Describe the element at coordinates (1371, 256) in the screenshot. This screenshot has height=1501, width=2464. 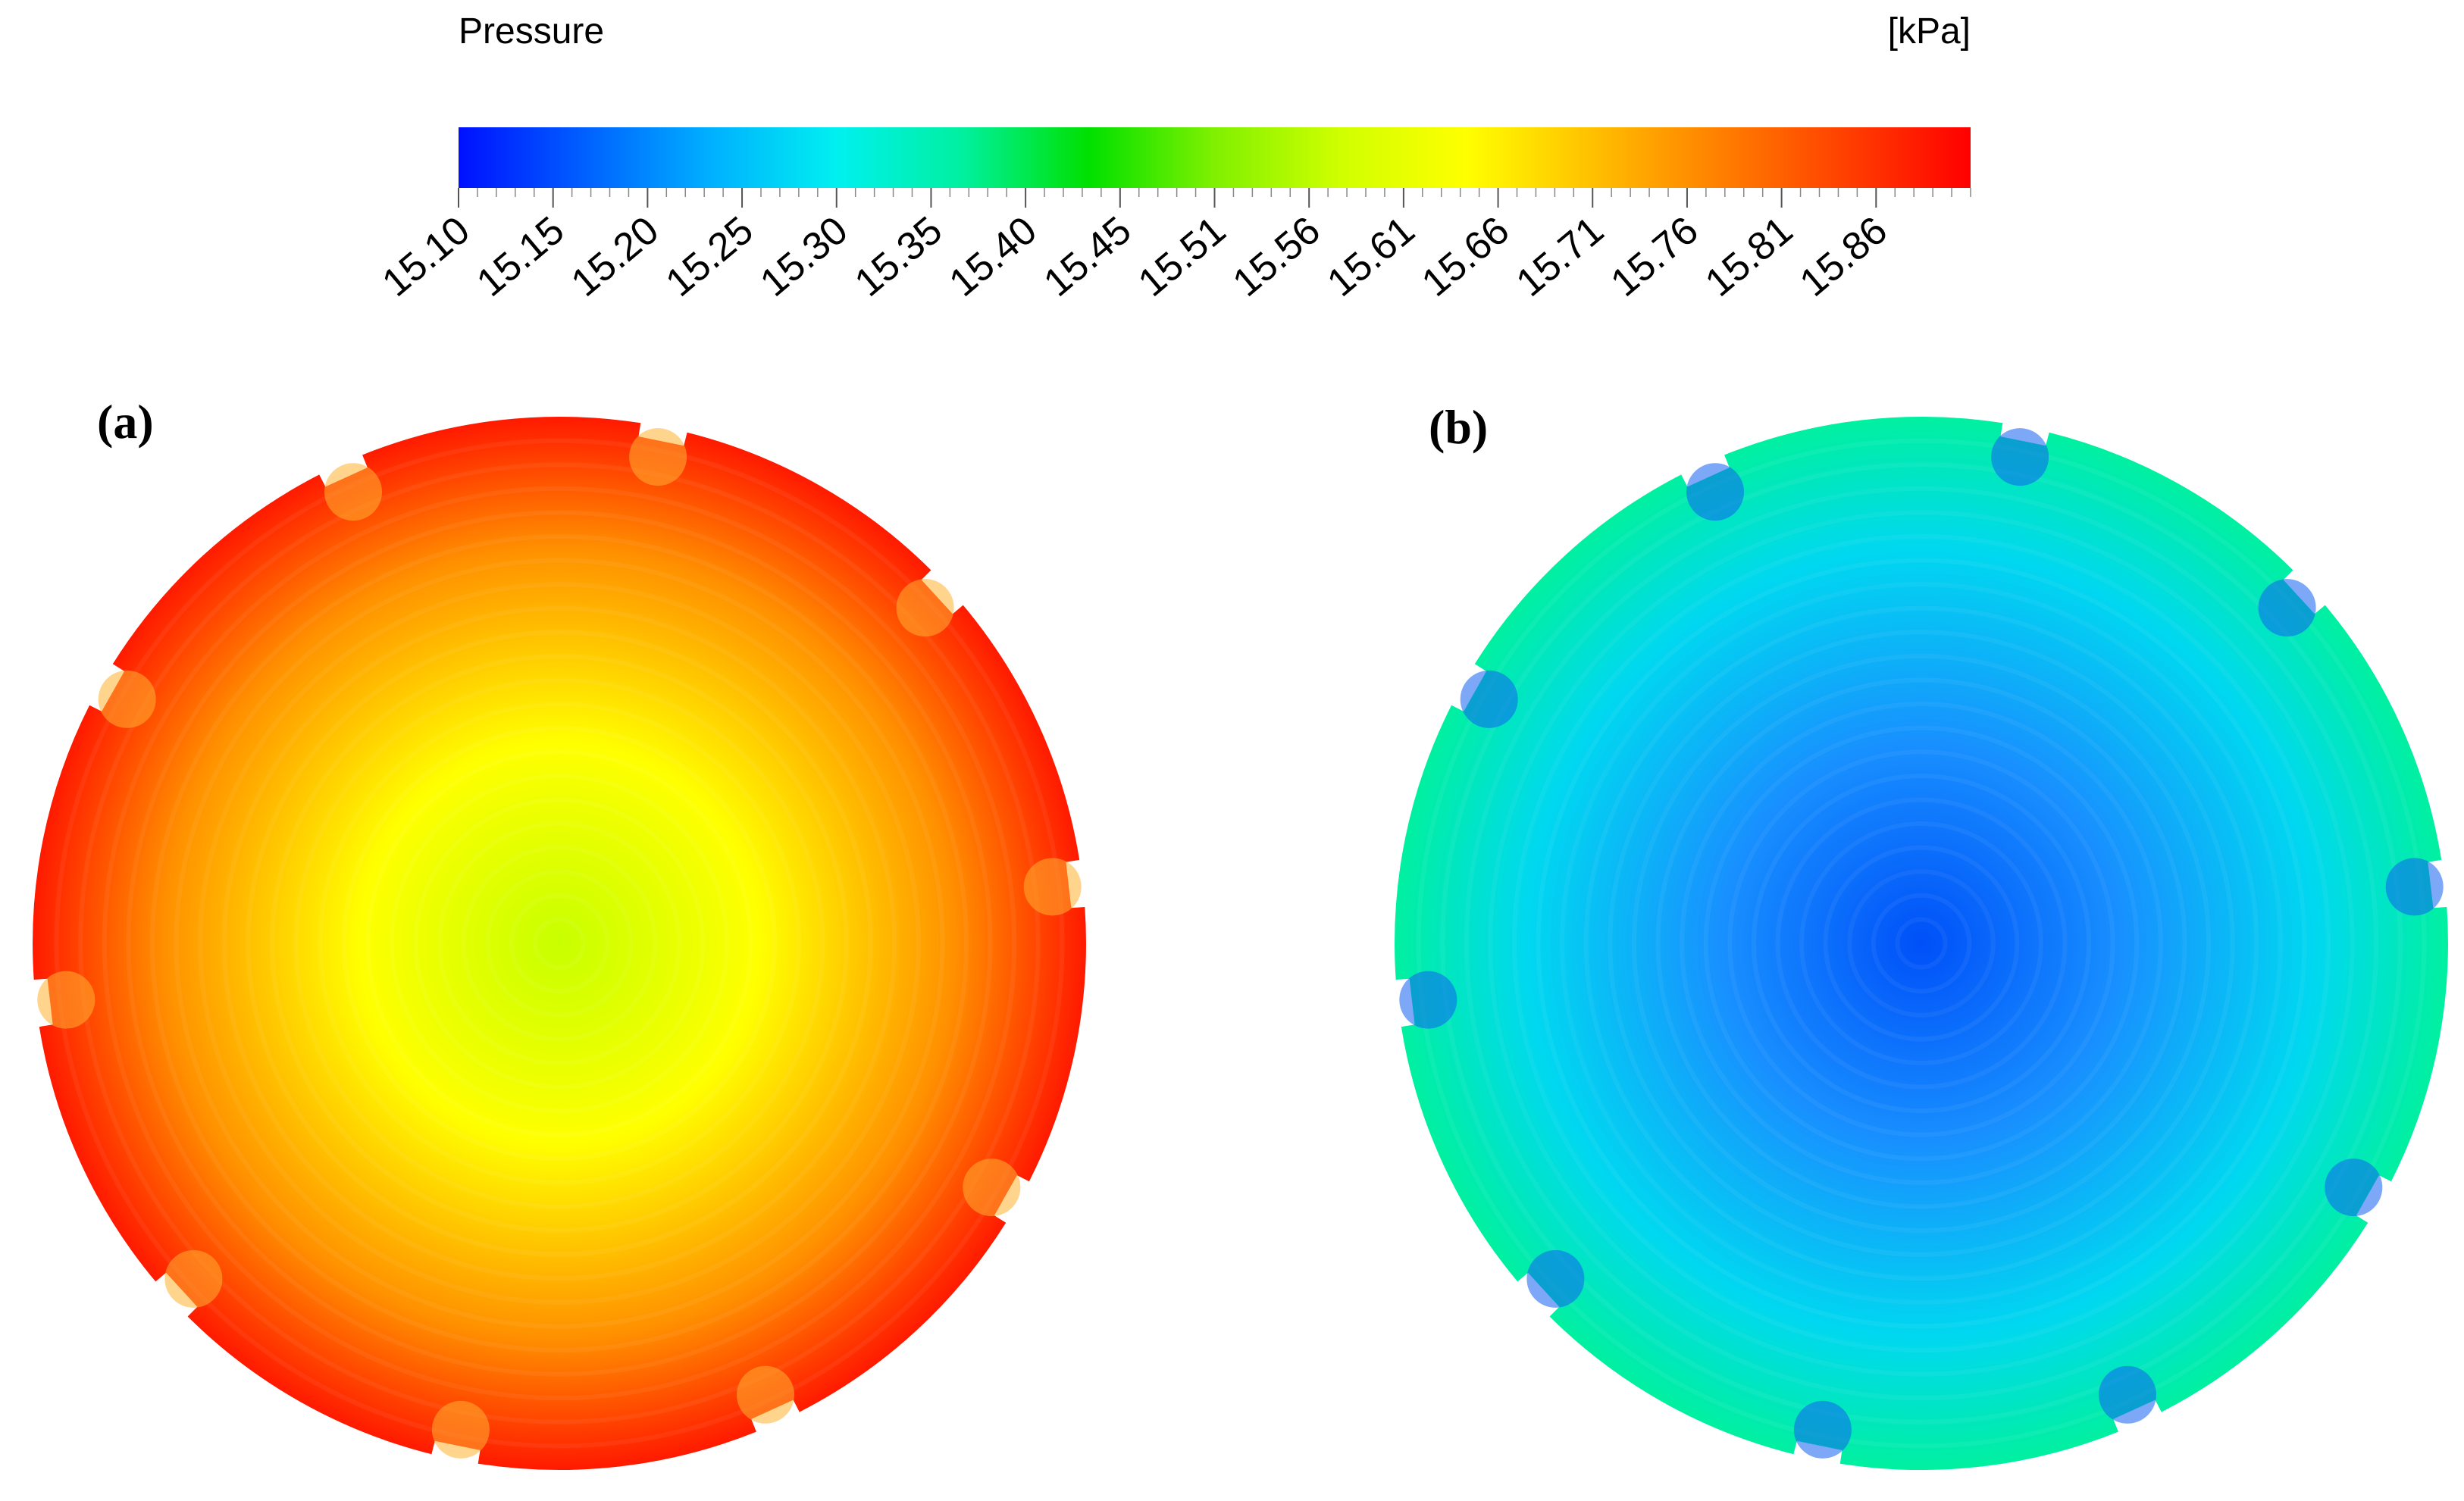
I see `colorbar-tick-label: 15.61` at that location.